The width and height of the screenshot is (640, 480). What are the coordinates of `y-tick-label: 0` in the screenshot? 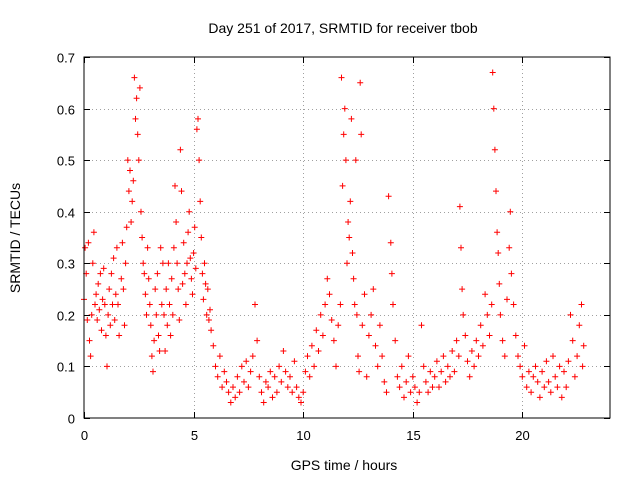 It's located at (71, 419).